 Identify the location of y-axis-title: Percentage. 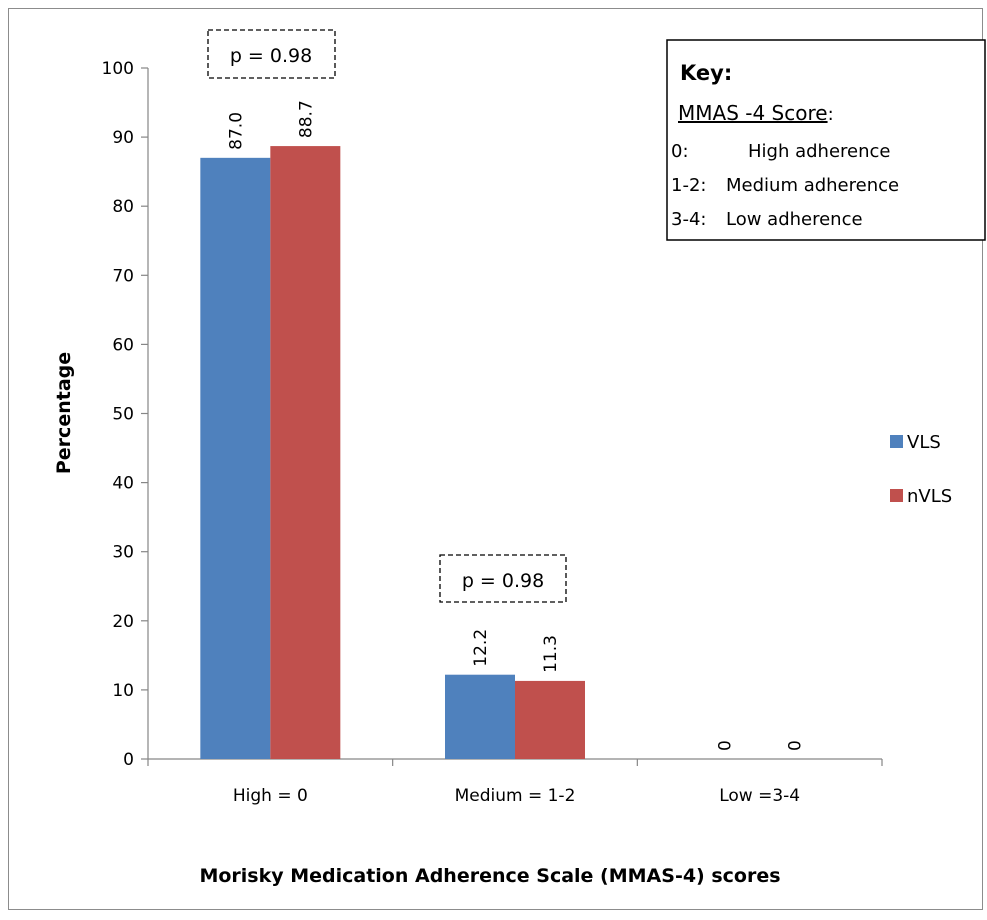
(64, 413).